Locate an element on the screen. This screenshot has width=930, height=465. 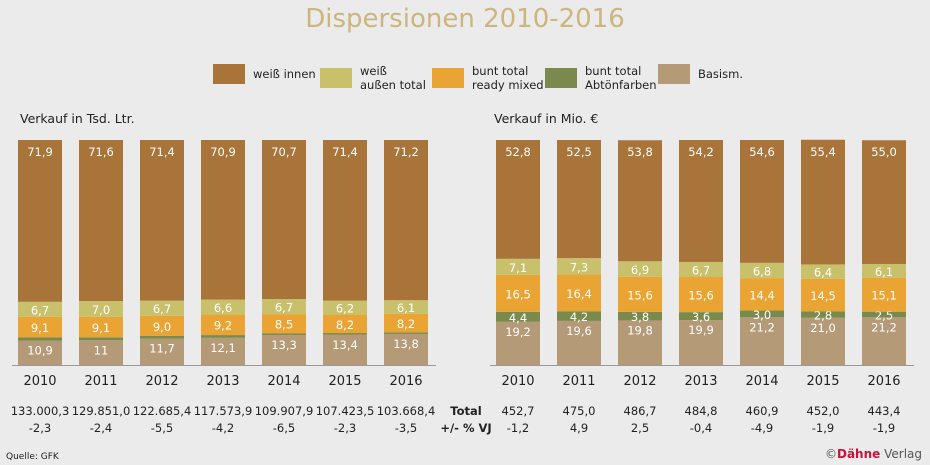
data-label: 13,3 is located at coordinates (284, 345).